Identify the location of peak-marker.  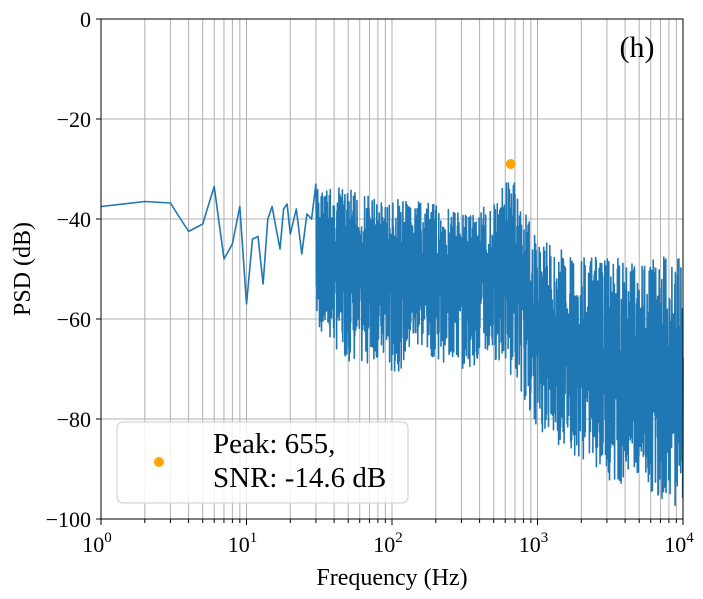
(510, 164).